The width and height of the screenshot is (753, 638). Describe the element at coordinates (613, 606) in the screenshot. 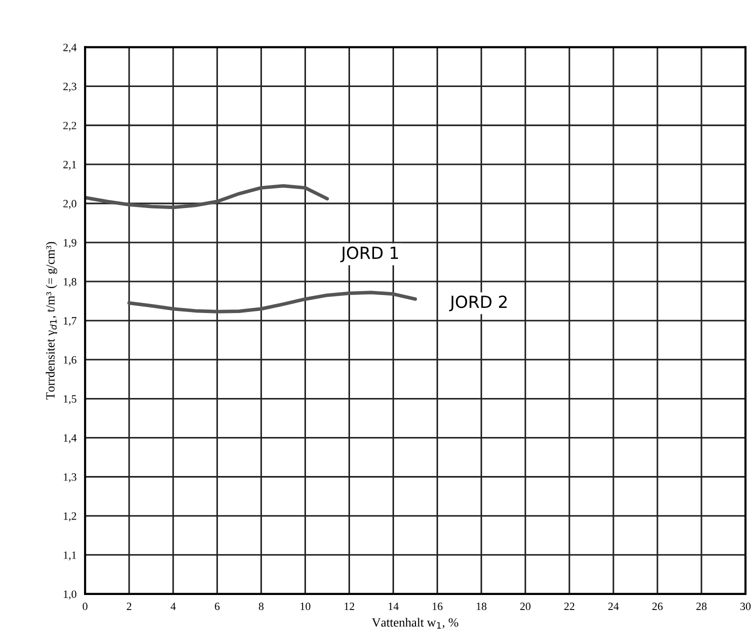

I see `x-tick-label: 24` at that location.